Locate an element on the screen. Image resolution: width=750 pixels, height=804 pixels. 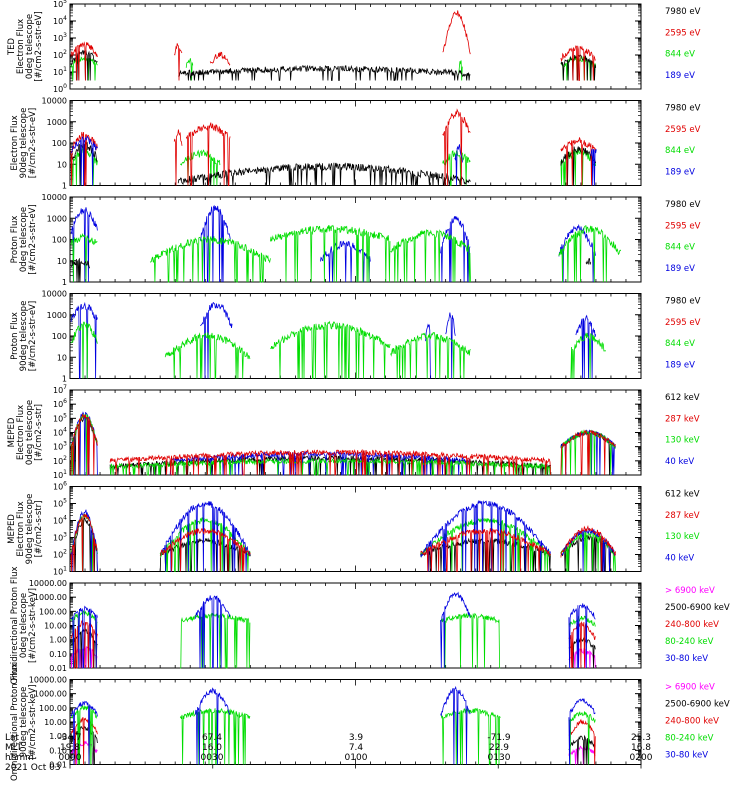
footer-label-lat: Lat is located at coordinates (12, 738).